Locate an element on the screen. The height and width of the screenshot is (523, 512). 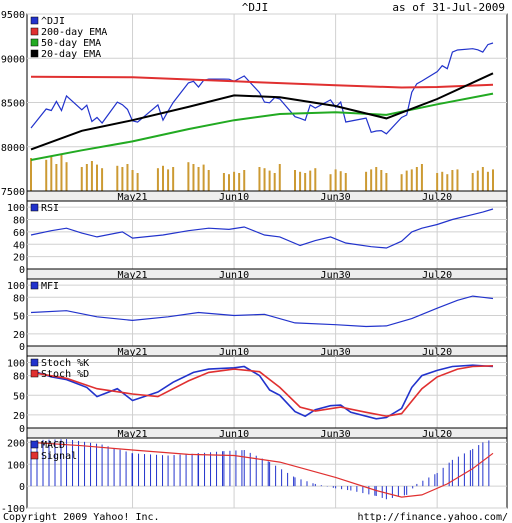
legend-label: MFI is located at coordinates (50, 286).